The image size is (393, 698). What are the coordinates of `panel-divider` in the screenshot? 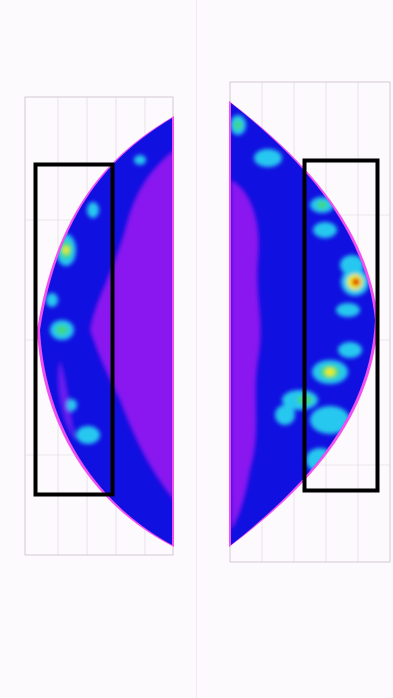 It's located at (196, 349).